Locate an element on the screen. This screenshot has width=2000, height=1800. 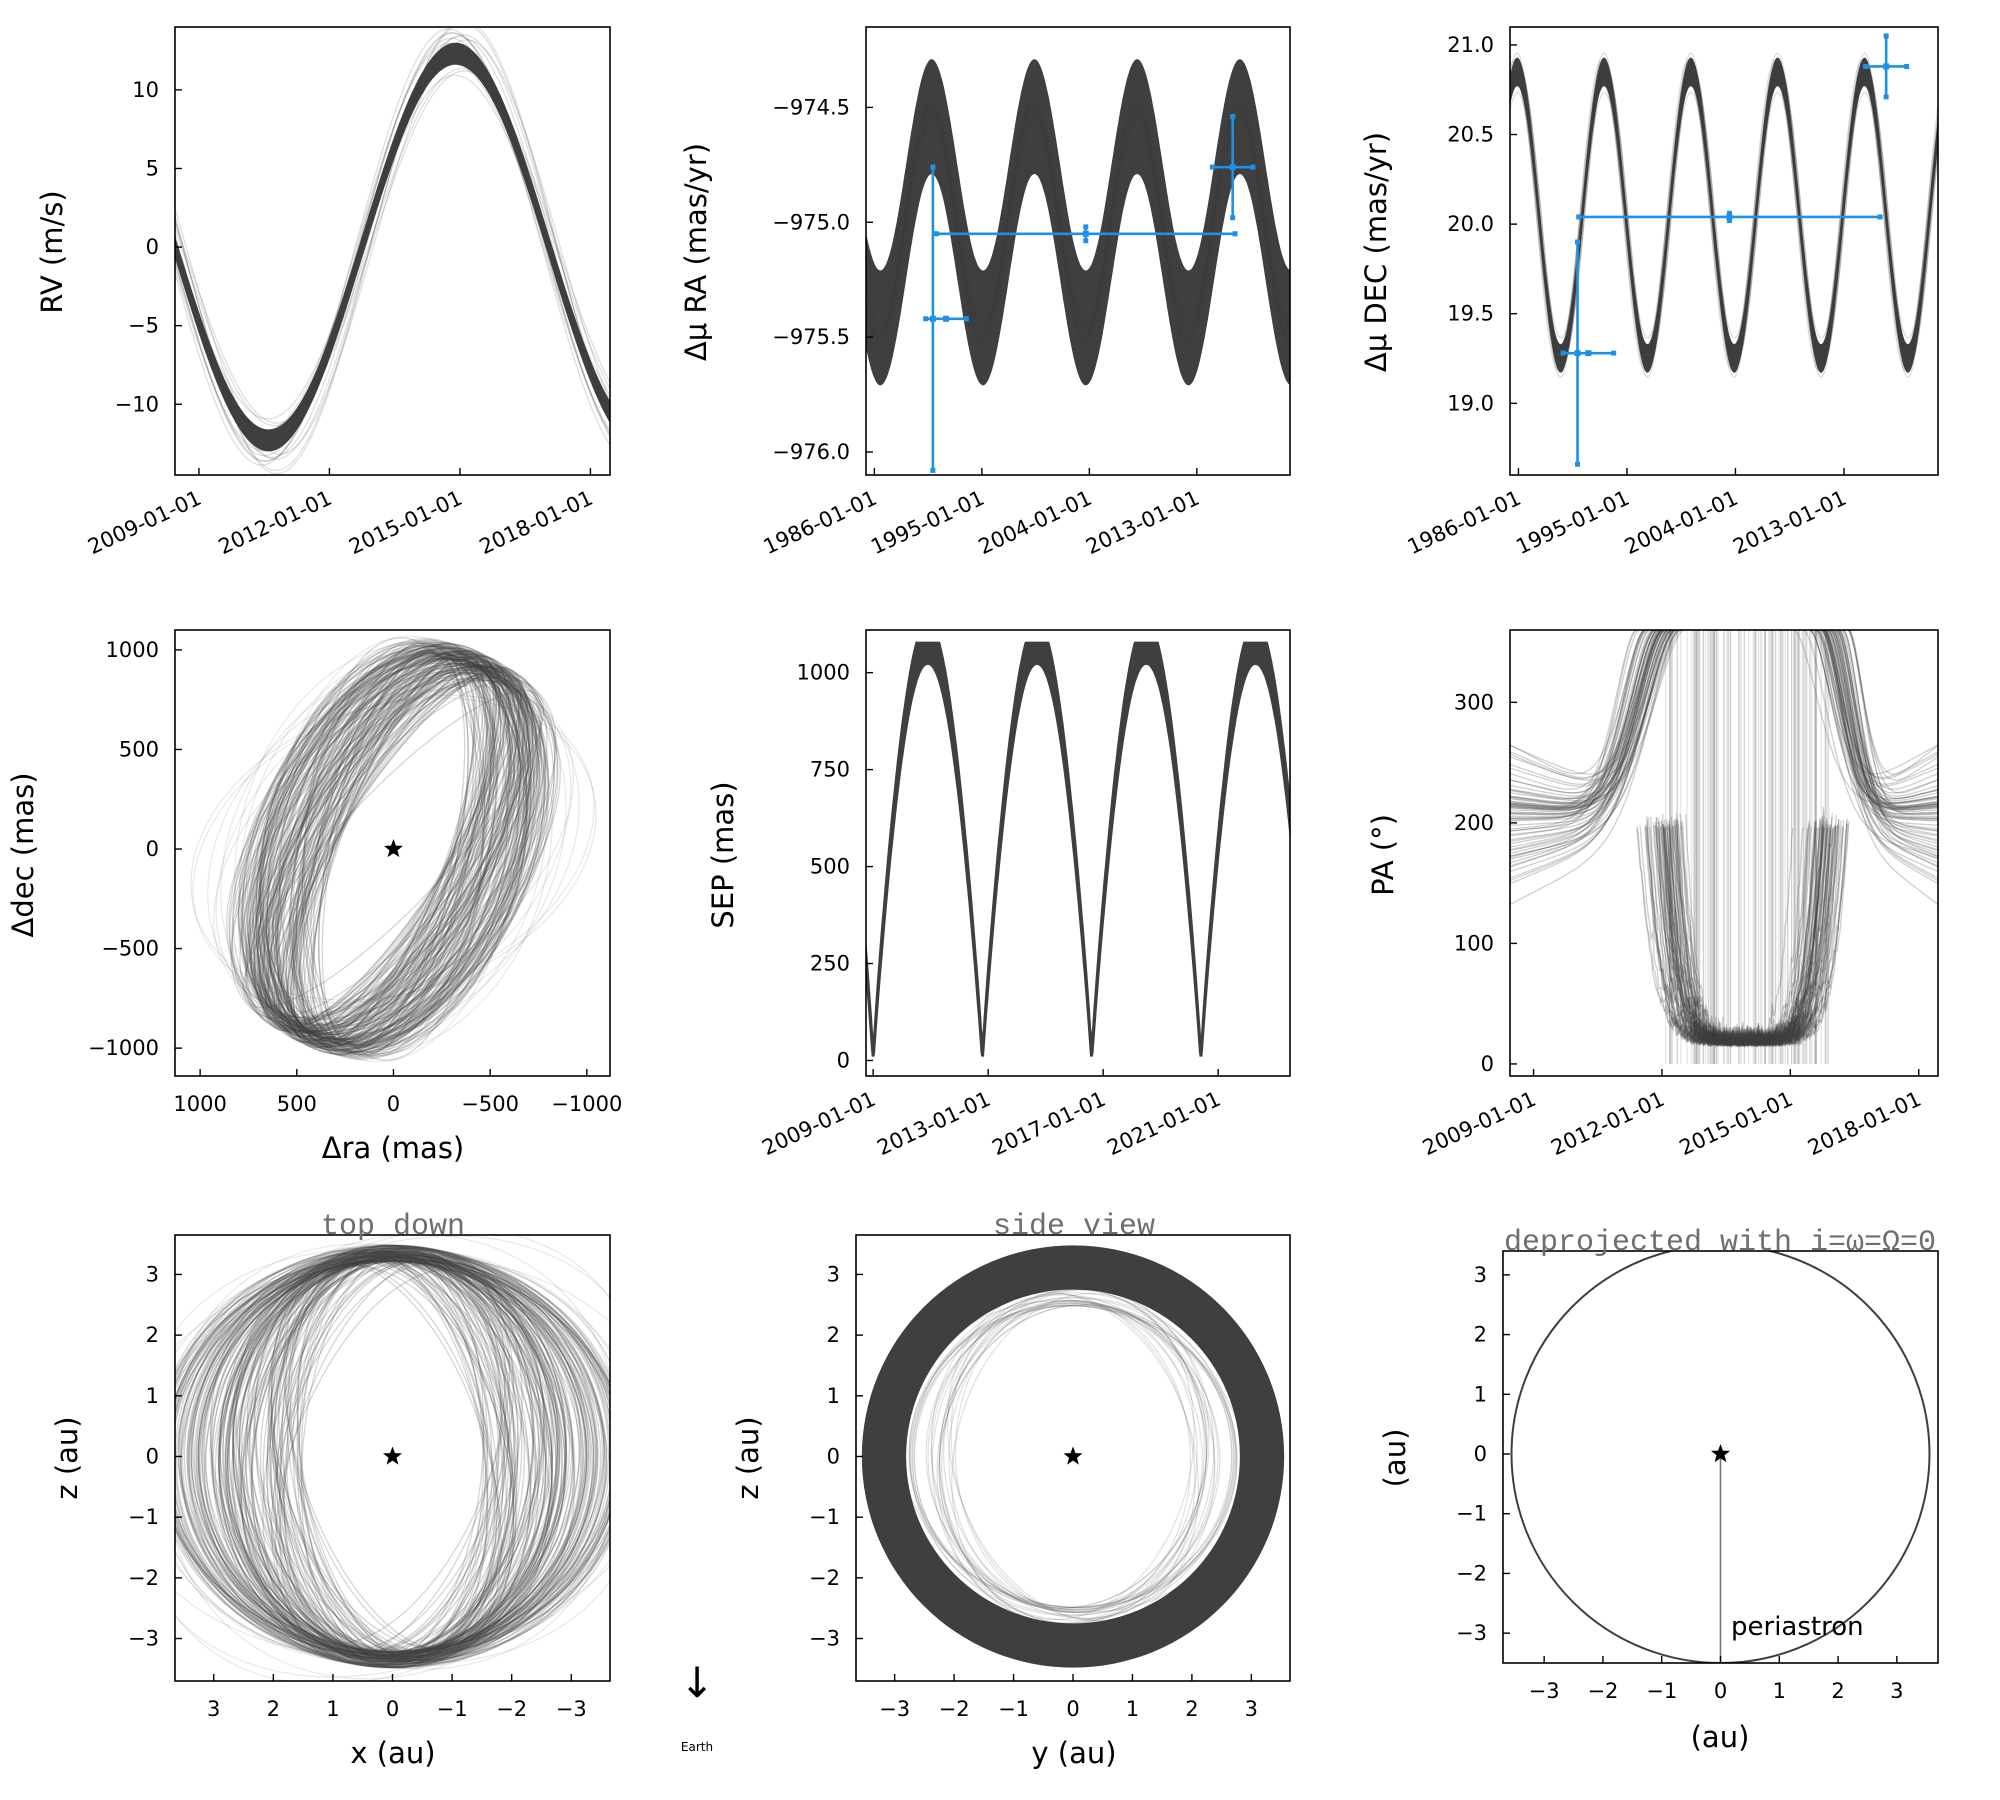
earth-label: Earth is located at coordinates (697, 1747).